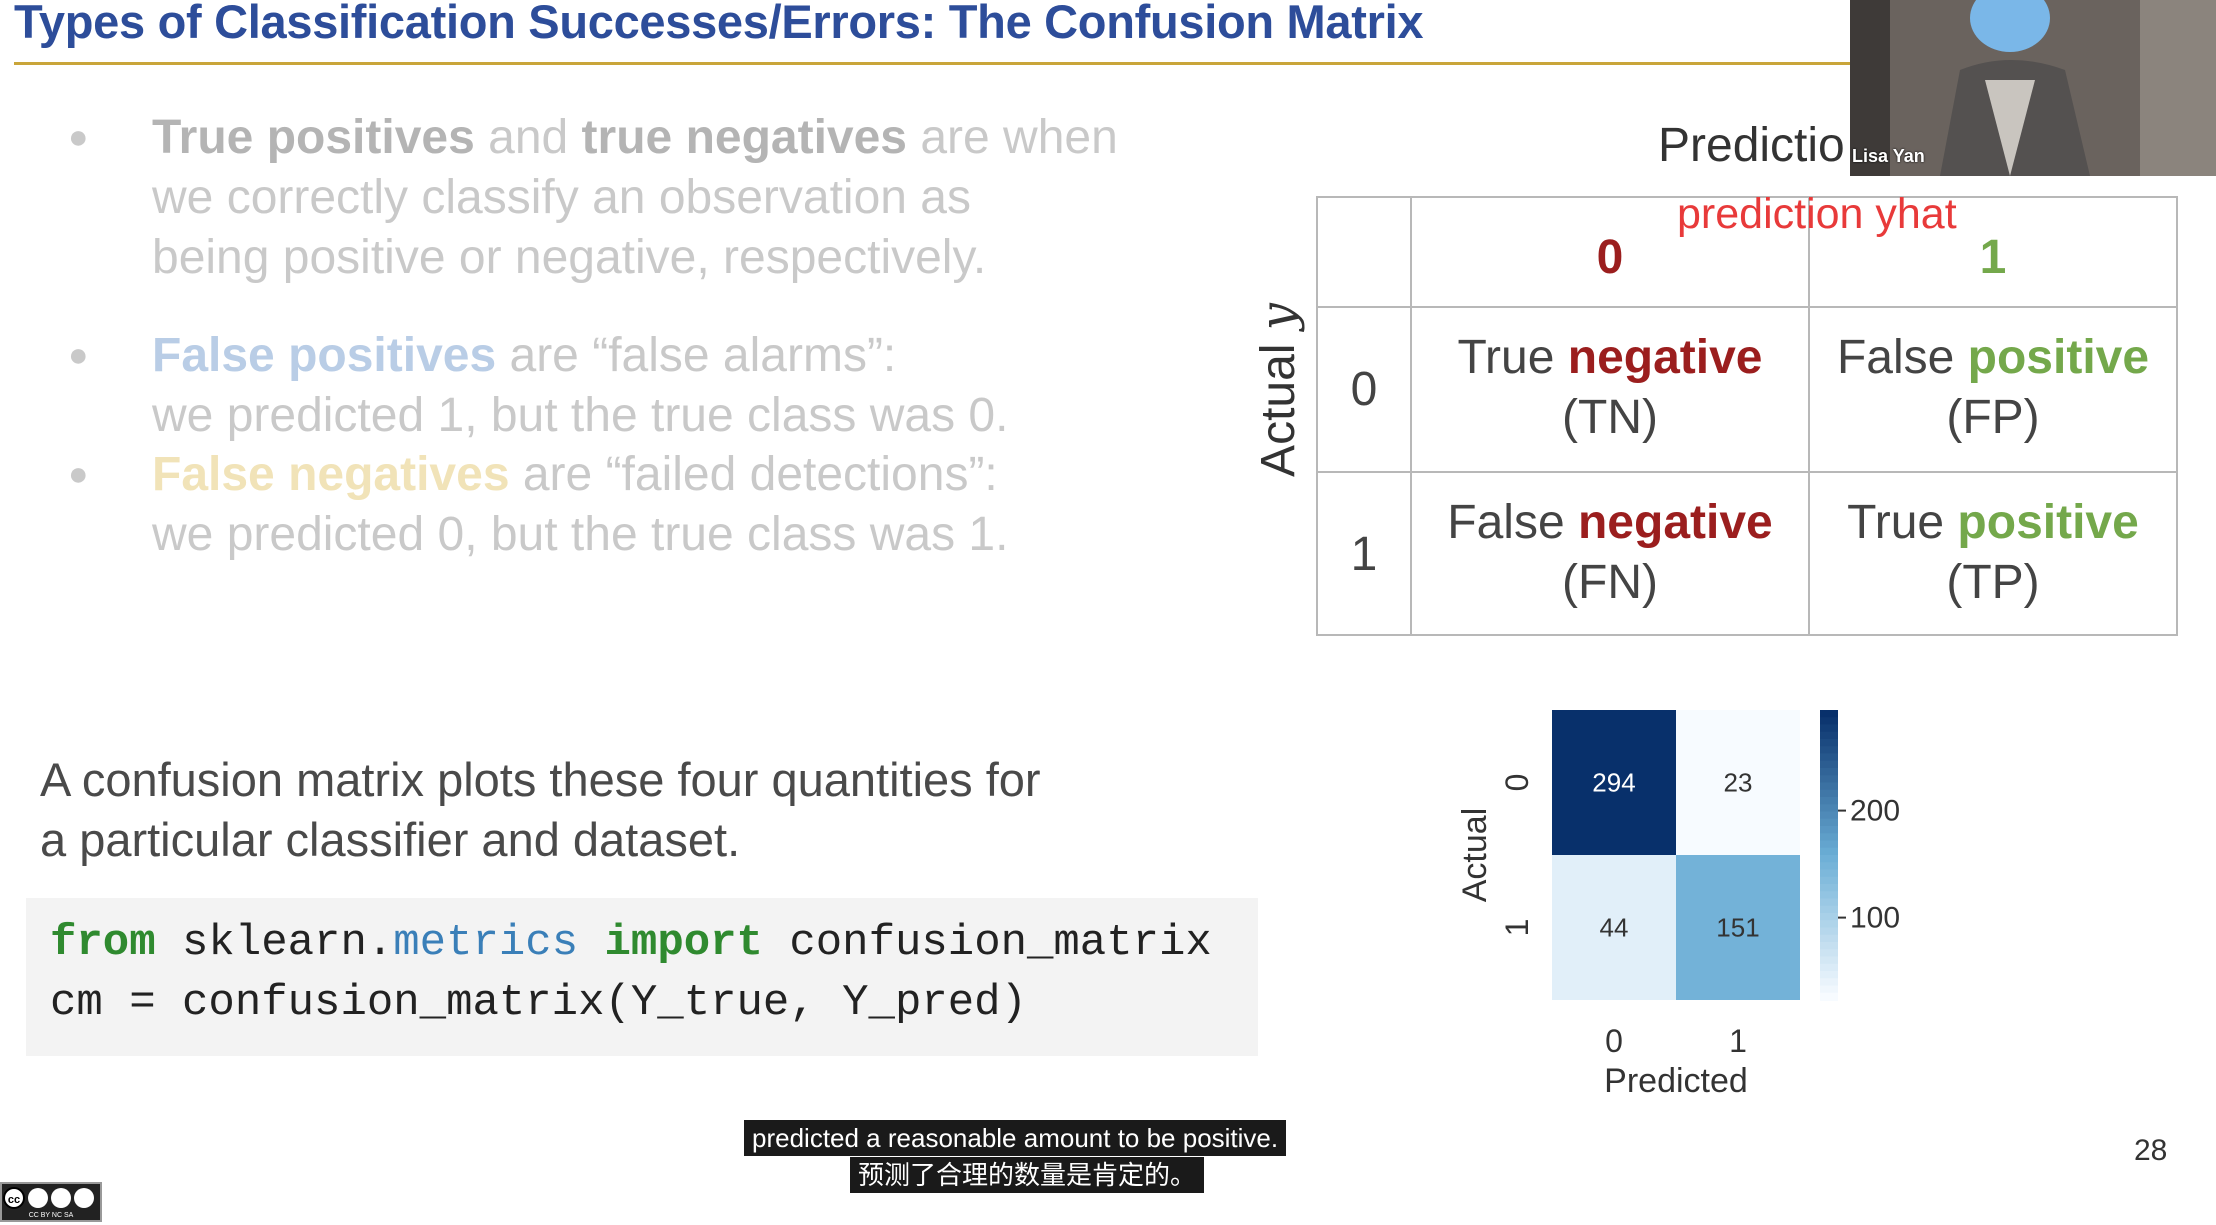  I want to click on code-function-name: confusion_matrix, so click(1000, 943).